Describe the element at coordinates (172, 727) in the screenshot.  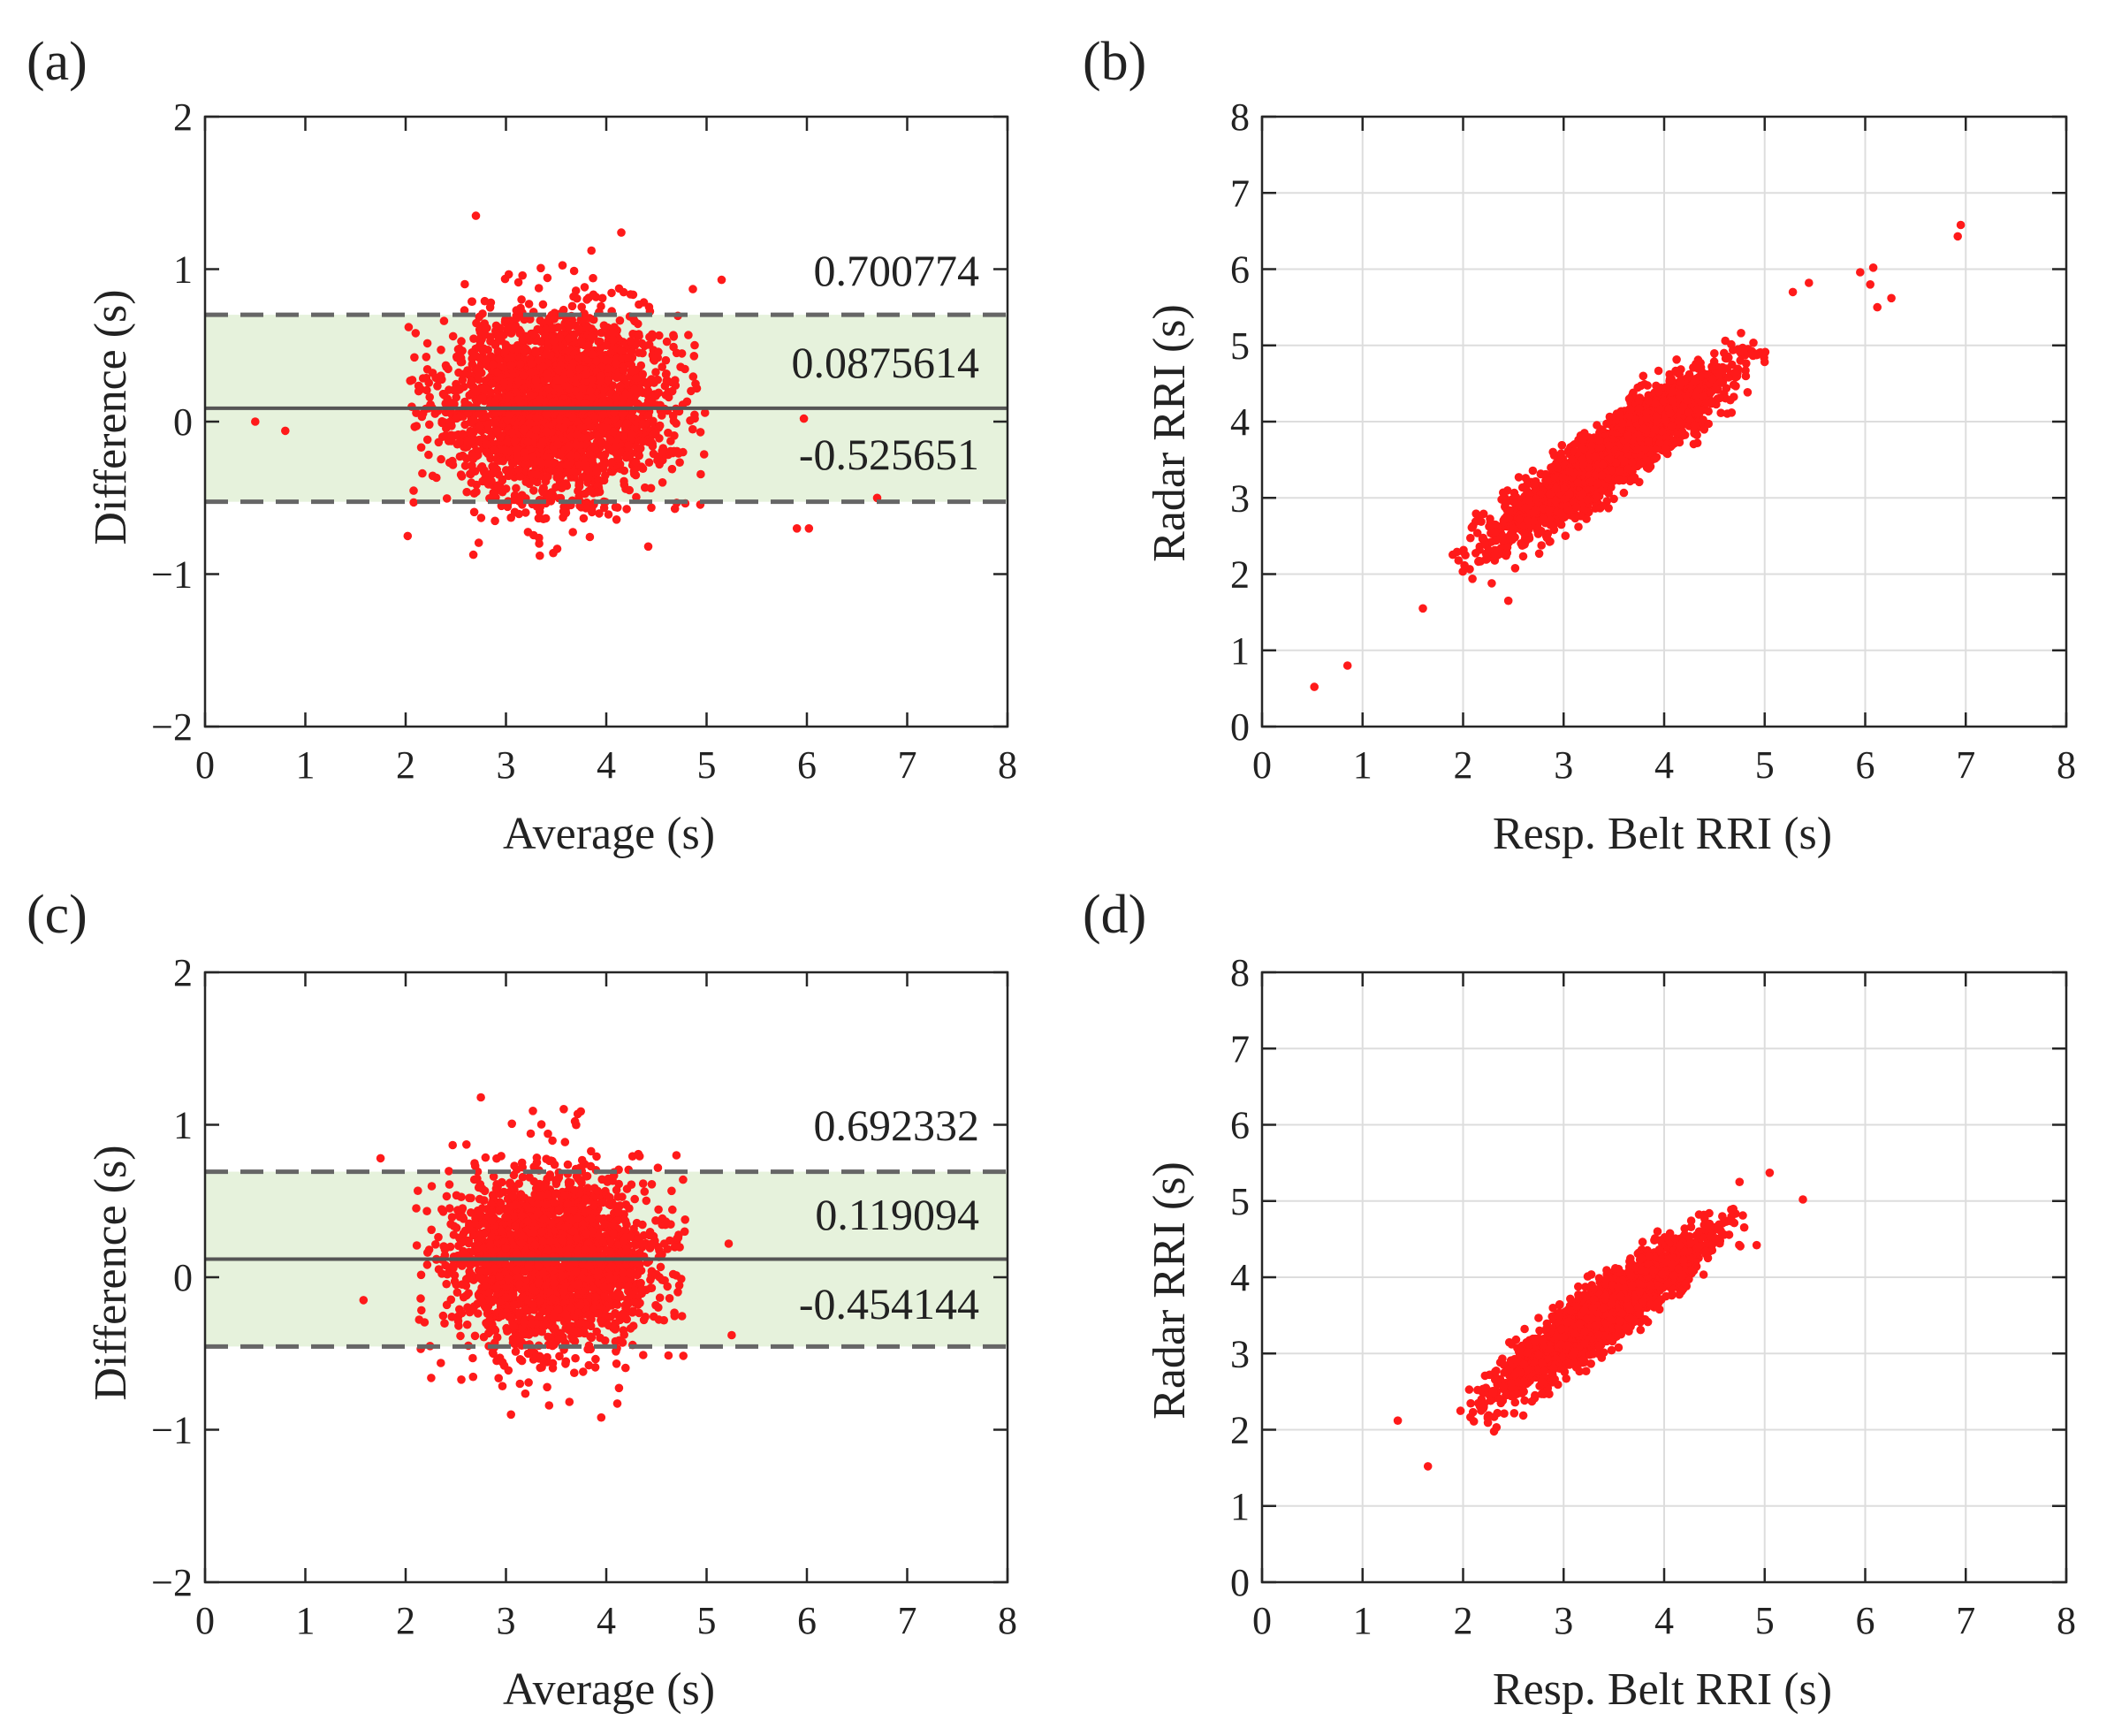
I see `y-tick-label: −2` at that location.